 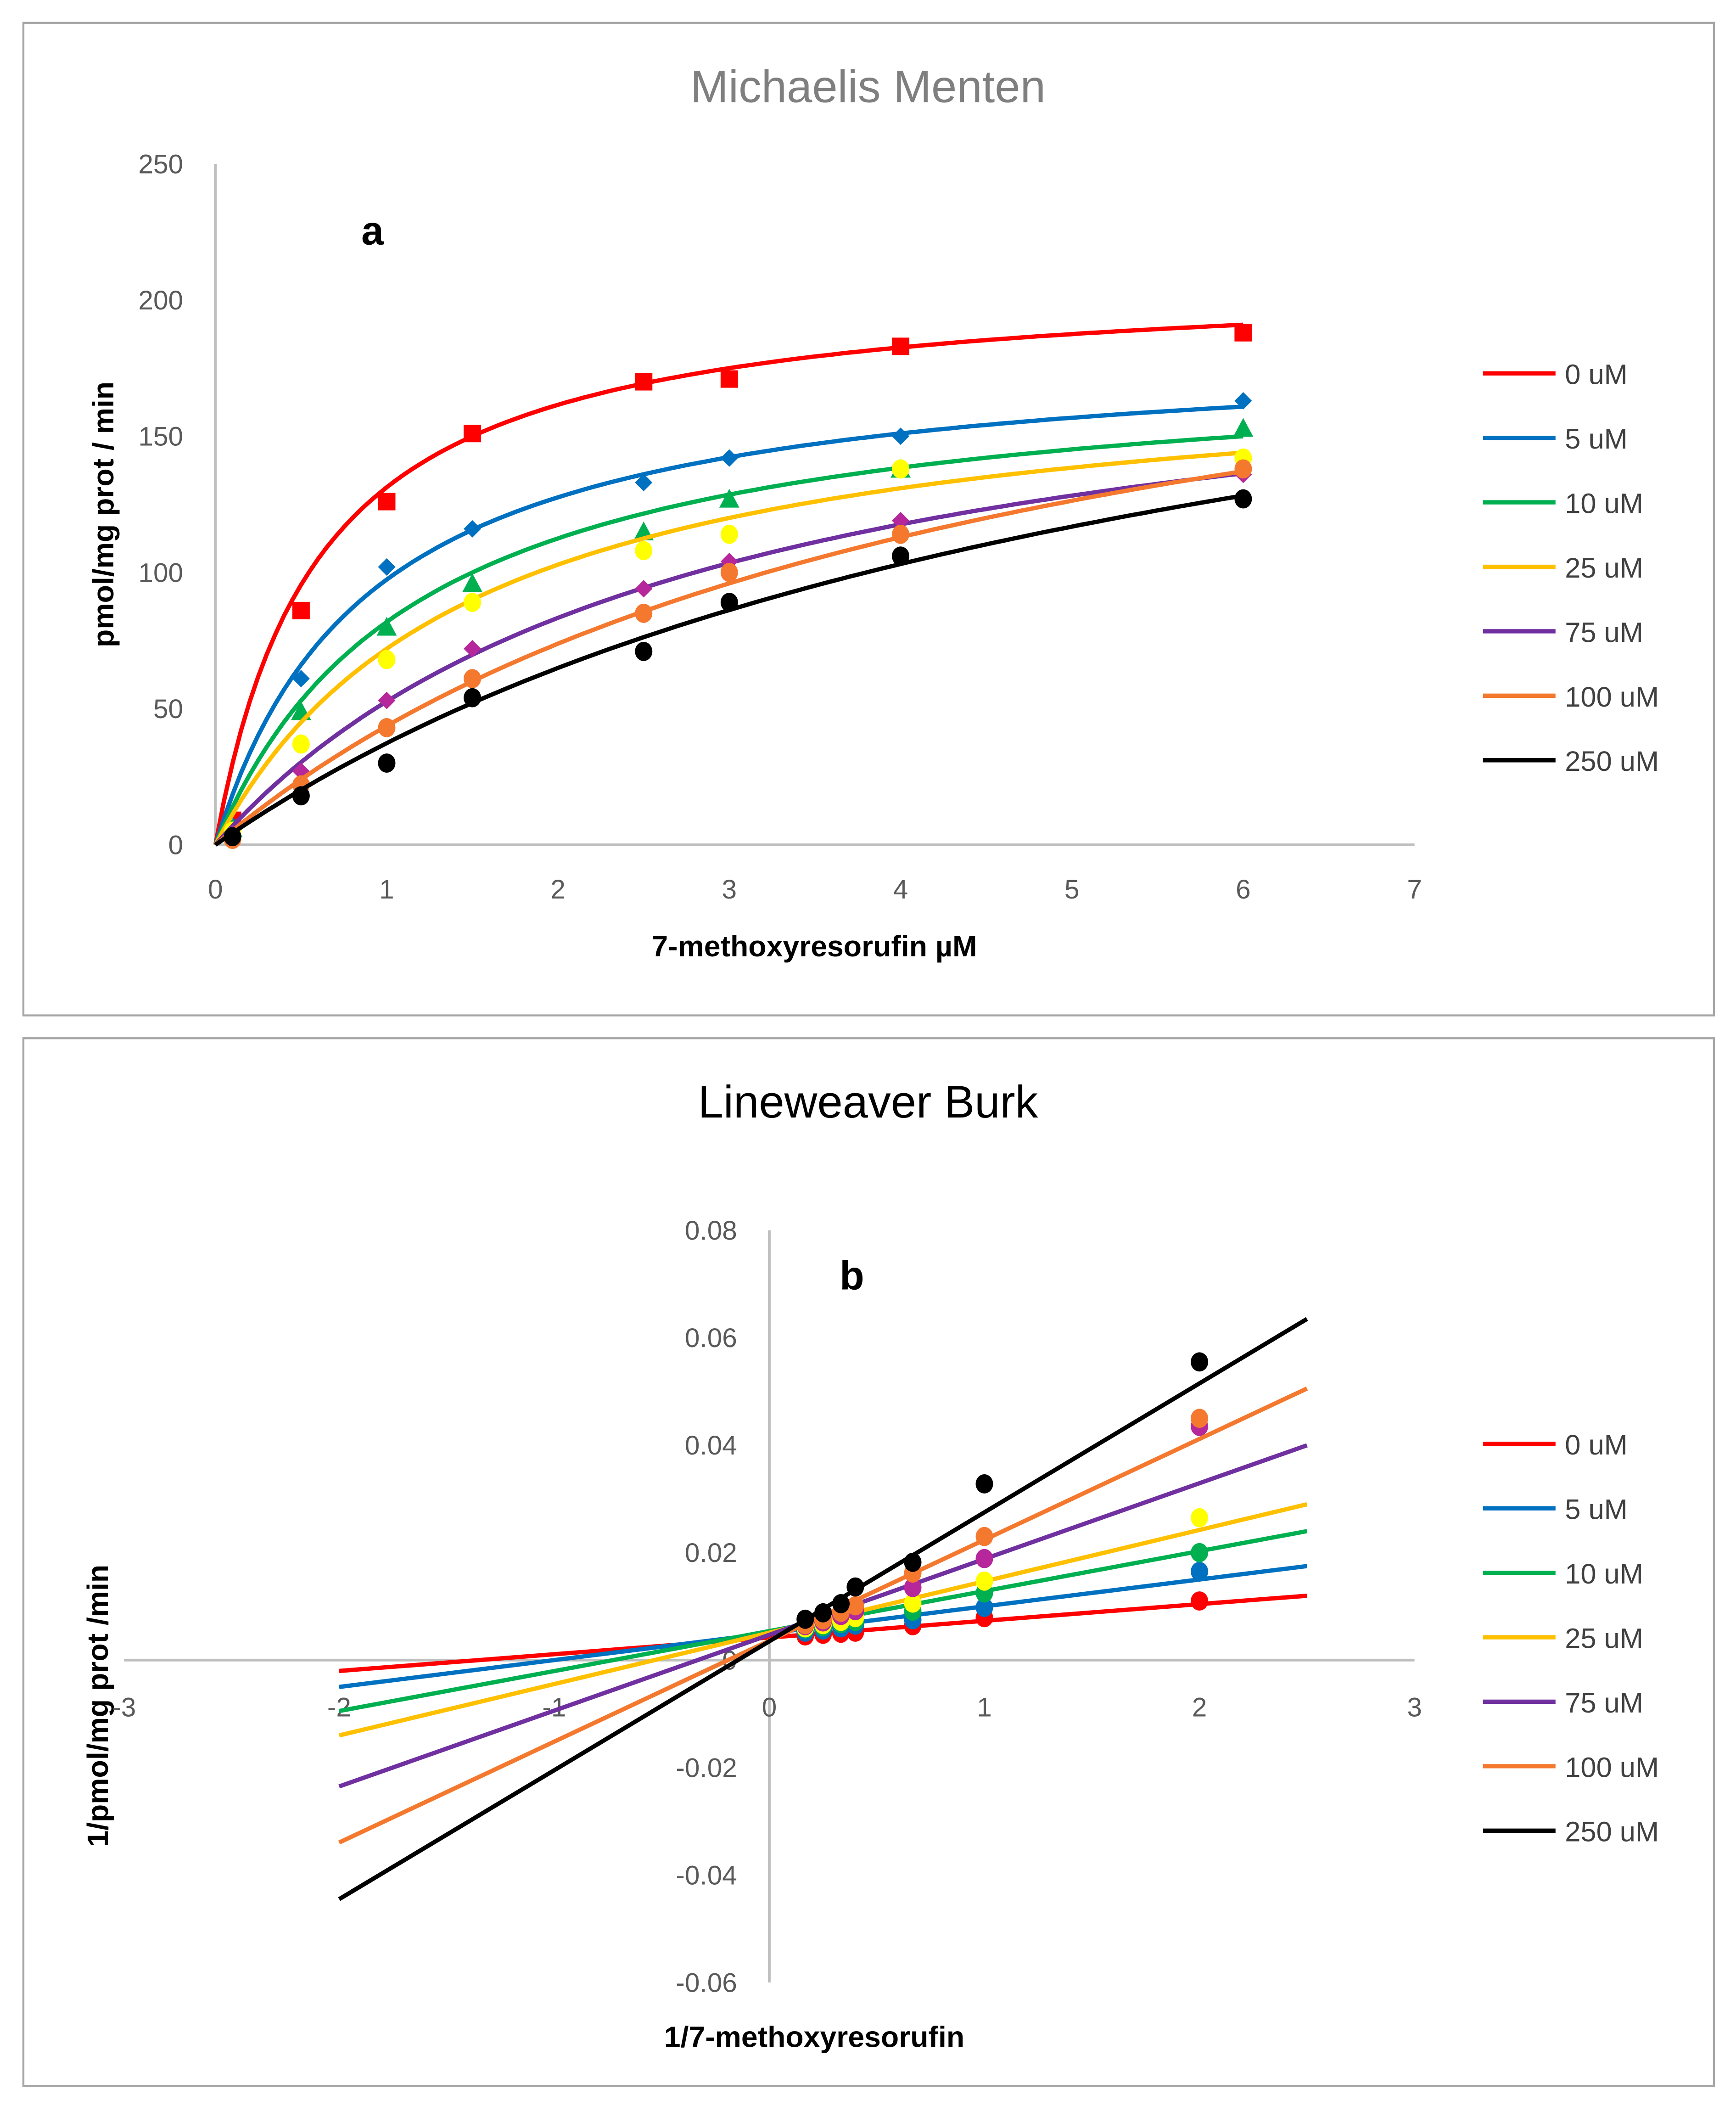 What do you see at coordinates (706, 1983) in the screenshot?
I see `y-tick-label: -0.06` at bounding box center [706, 1983].